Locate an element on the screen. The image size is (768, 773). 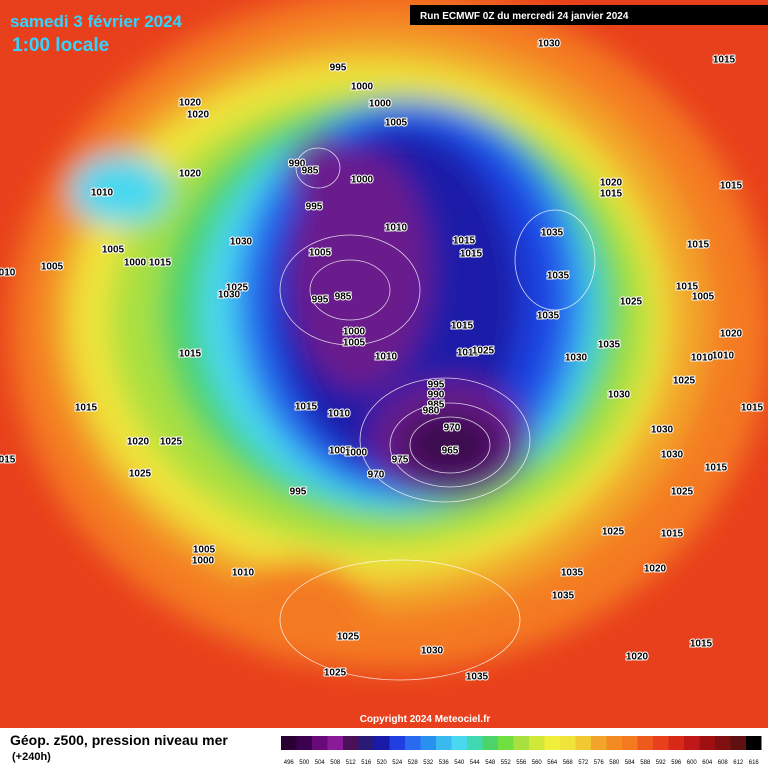
colorbar-label: 600 is located at coordinates (692, 763).